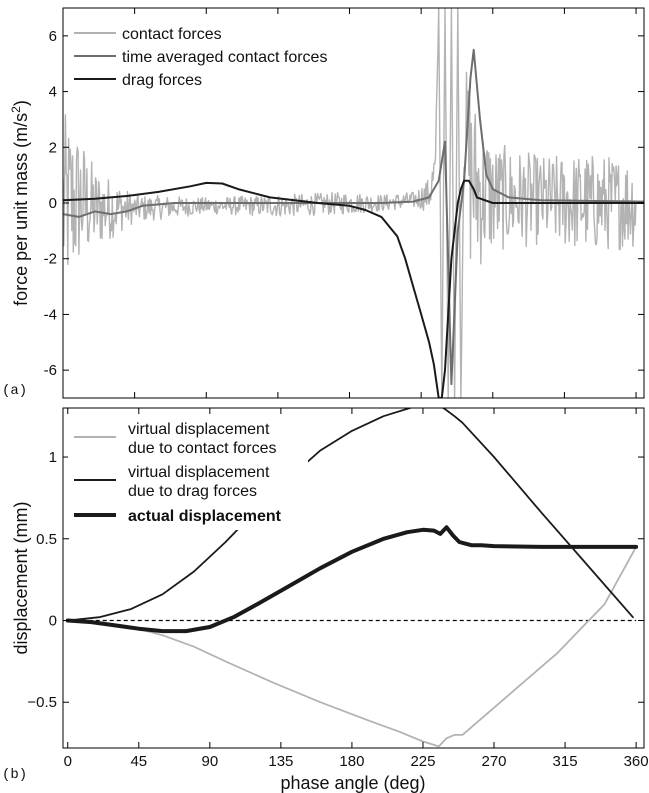 This screenshot has width=649, height=793. What do you see at coordinates (50, 259) in the screenshot?
I see `panel-a-y-tick-label: -2` at bounding box center [50, 259].